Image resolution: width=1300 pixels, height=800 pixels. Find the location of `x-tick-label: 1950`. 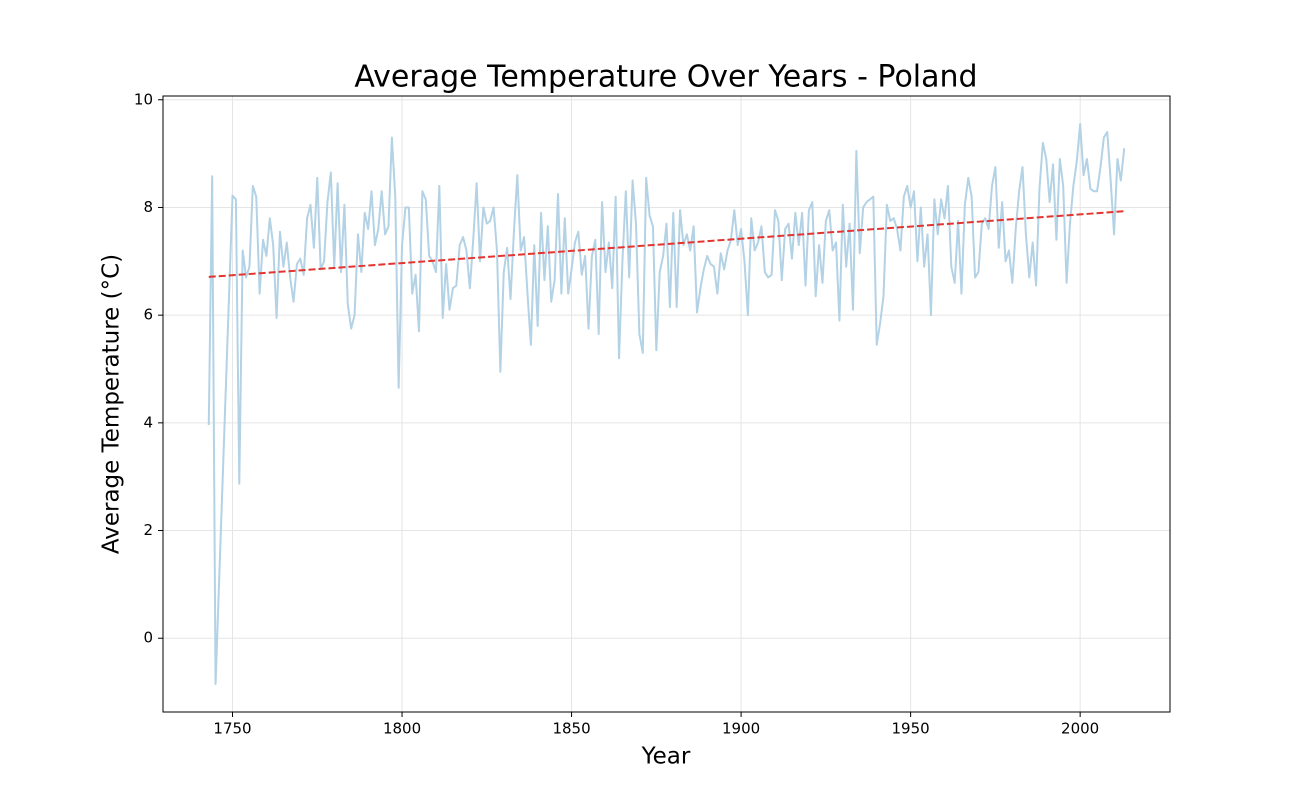

x-tick-label: 1950 is located at coordinates (911, 729).